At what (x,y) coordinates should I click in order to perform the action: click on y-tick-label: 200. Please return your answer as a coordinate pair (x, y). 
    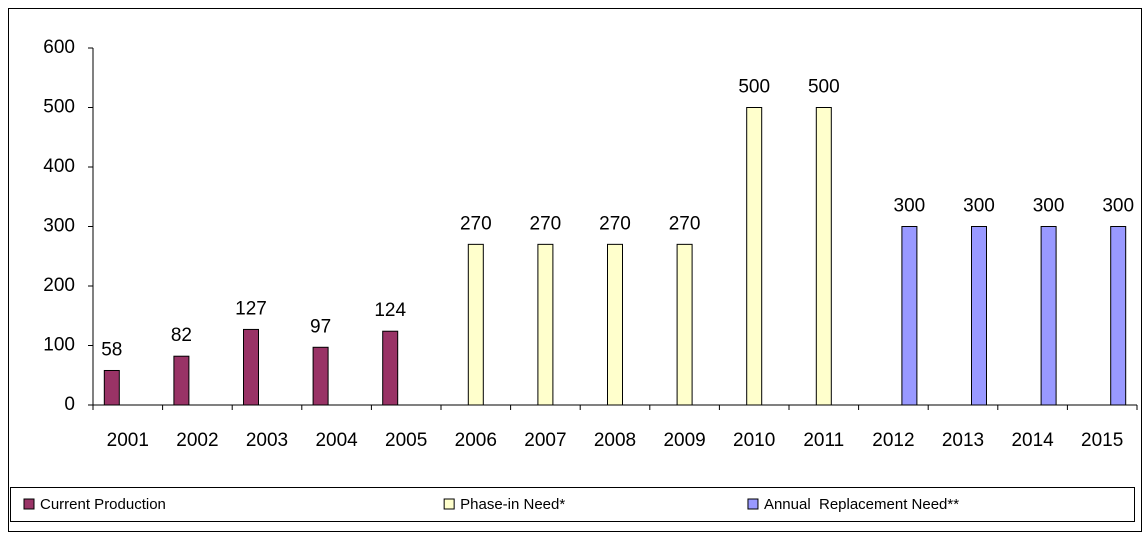
    Looking at the image, I should click on (59, 285).